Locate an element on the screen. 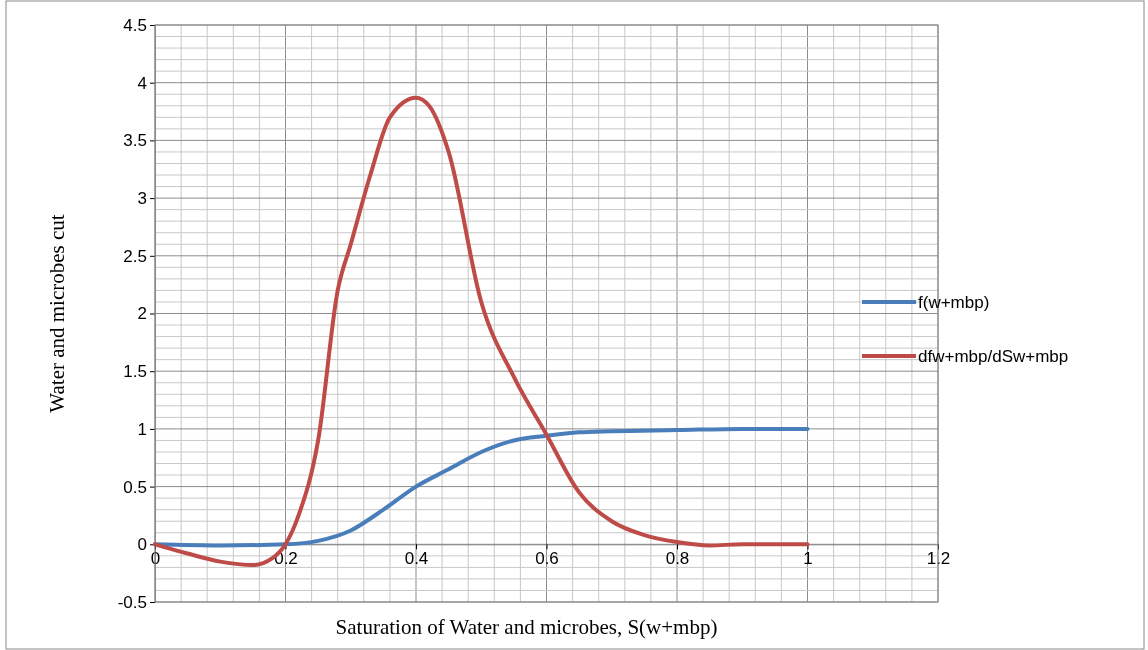 The width and height of the screenshot is (1148, 650). x-tick-label: 0.6 is located at coordinates (547, 559).